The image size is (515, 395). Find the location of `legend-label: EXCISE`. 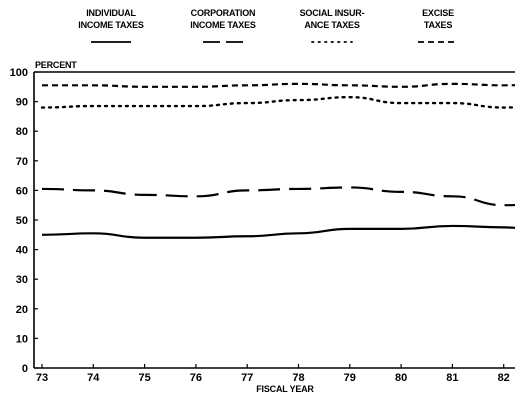

legend-label: EXCISE is located at coordinates (438, 13).